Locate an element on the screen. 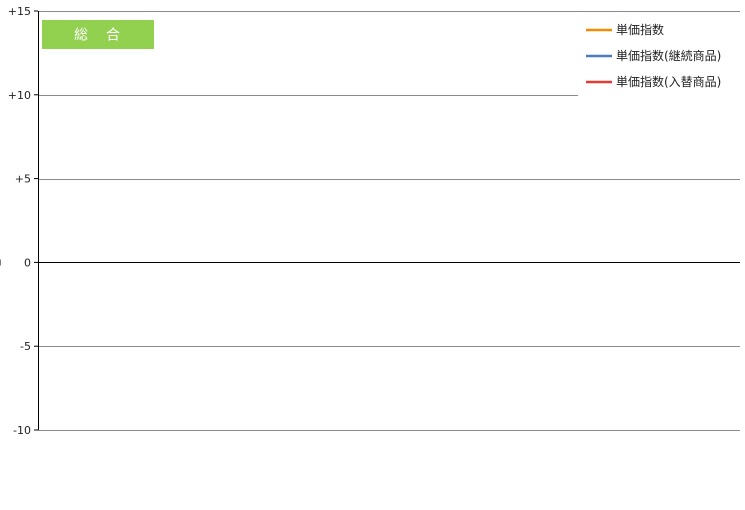 The width and height of the screenshot is (745, 510). y-tick-label: 0 is located at coordinates (27, 262).